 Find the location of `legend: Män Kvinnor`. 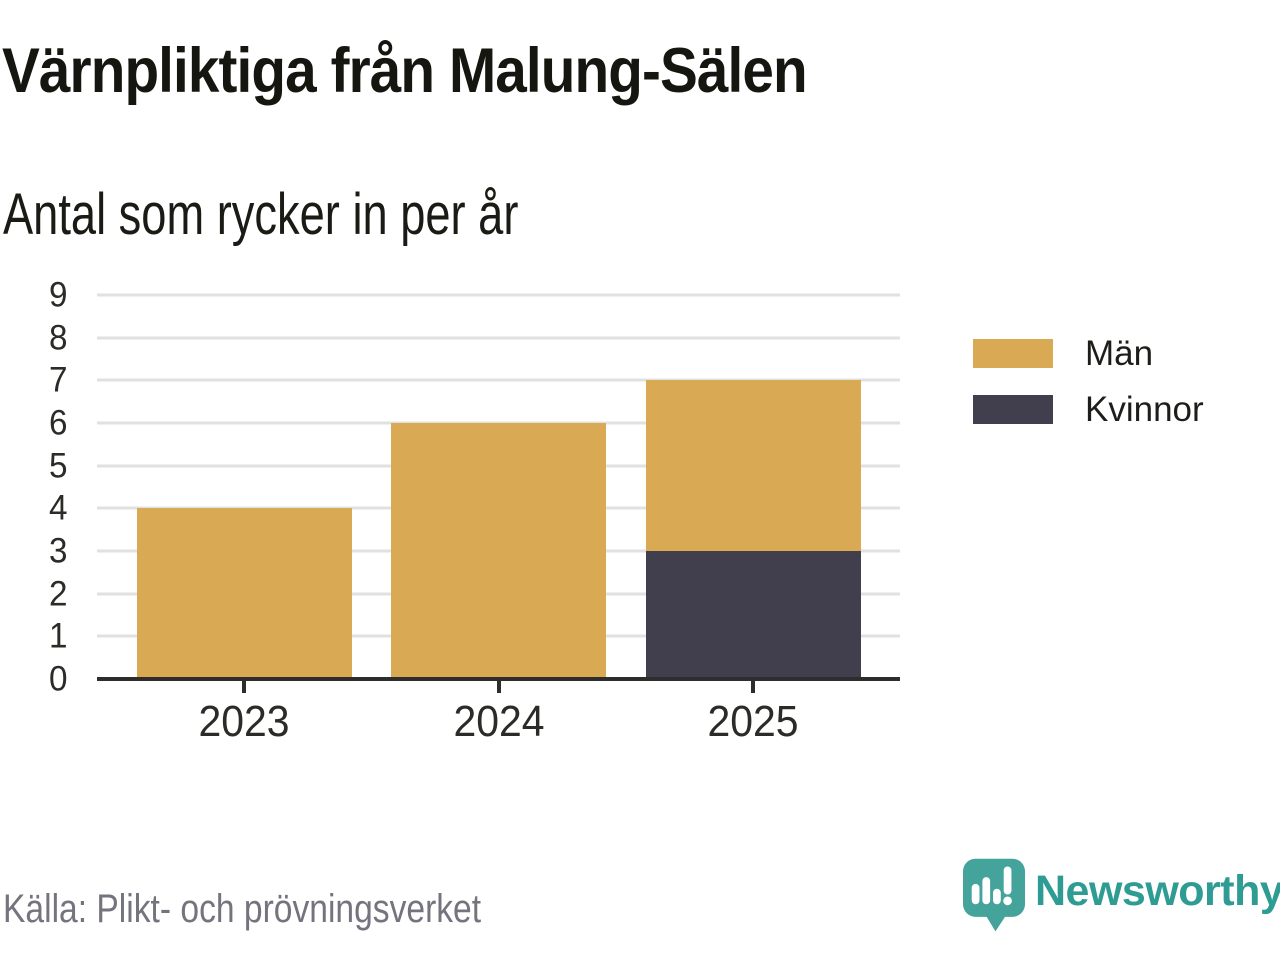

legend: Män Kvinnor is located at coordinates (1088, 392).